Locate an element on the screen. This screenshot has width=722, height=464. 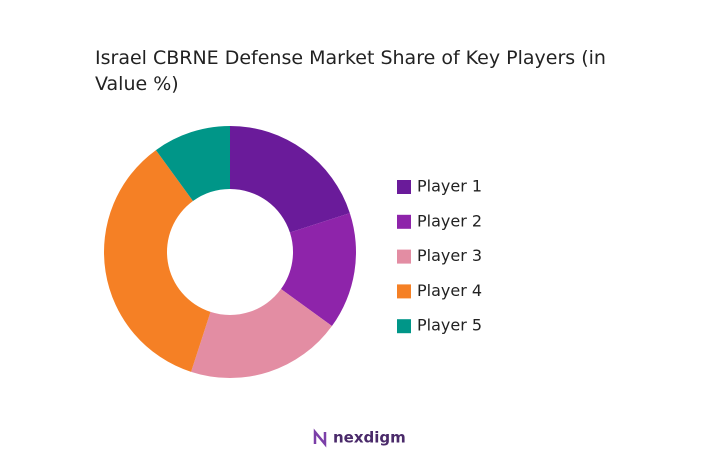
logo-icon is located at coordinates (320, 438).